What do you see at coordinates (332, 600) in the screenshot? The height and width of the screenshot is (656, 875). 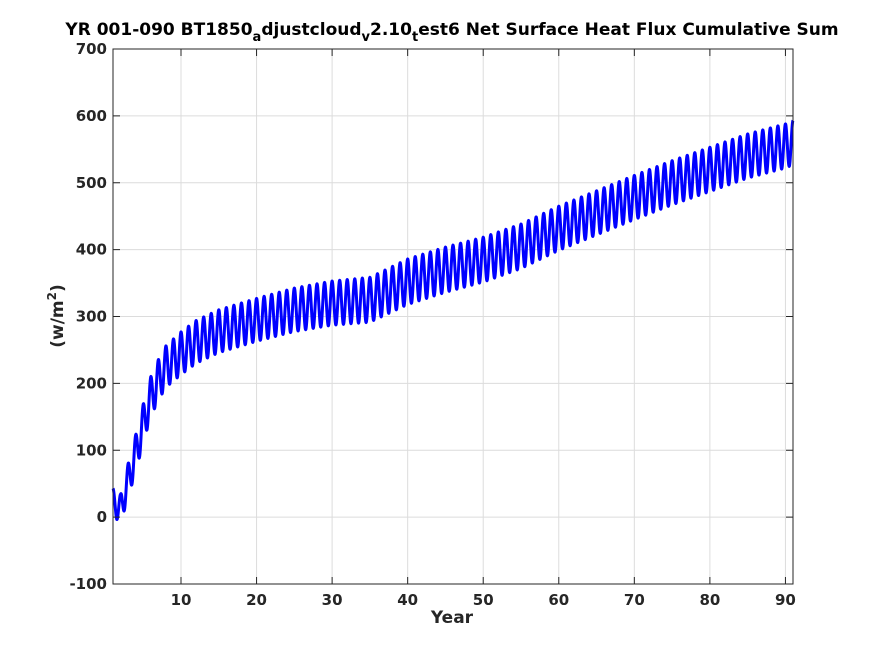 I see `x-tick-label: 30` at bounding box center [332, 600].